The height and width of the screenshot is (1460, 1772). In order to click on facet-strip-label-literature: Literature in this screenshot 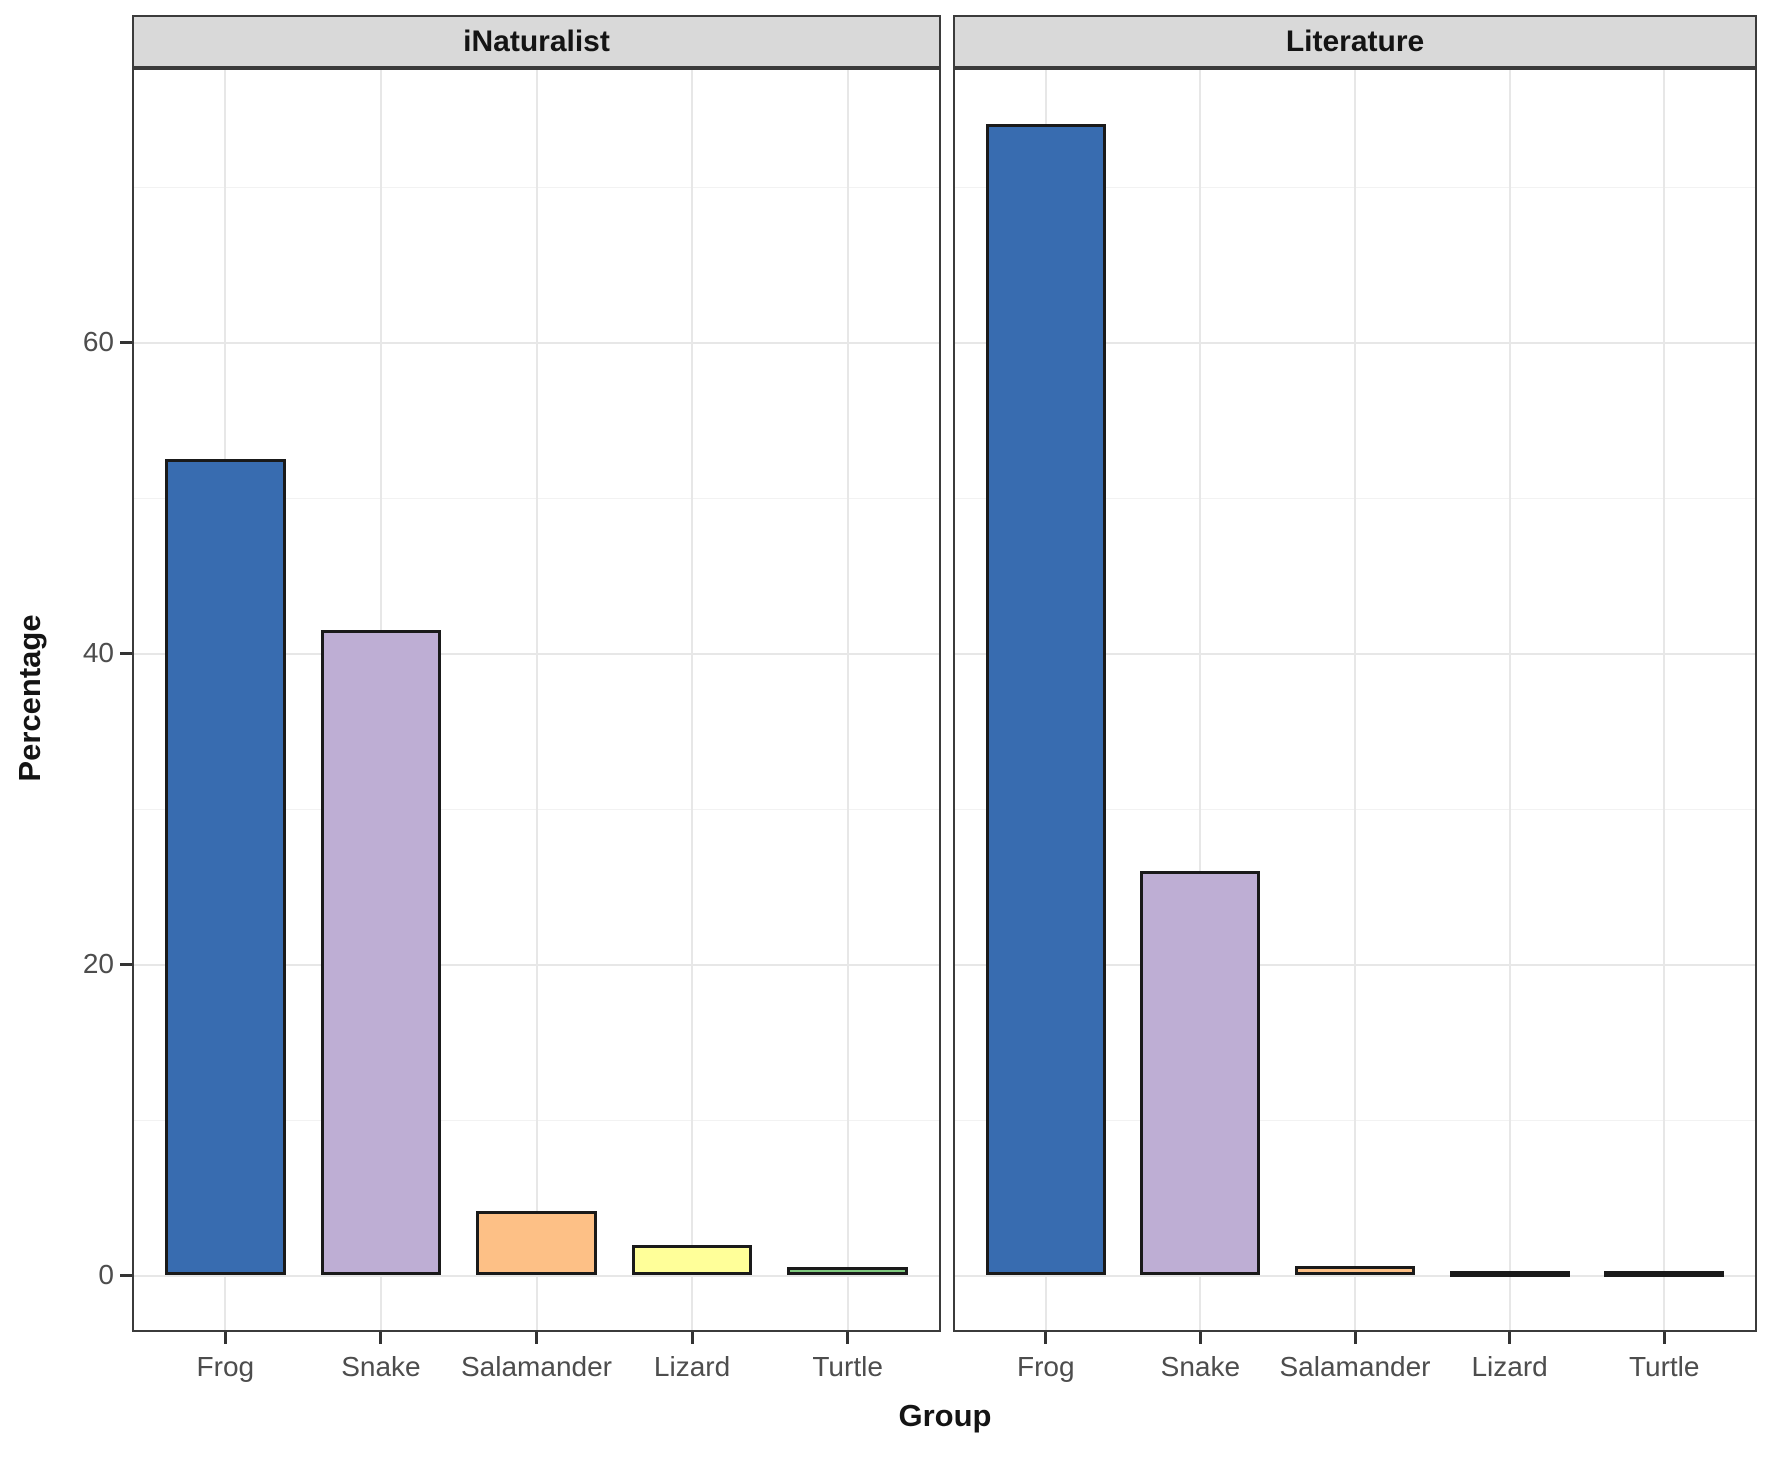, I will do `click(1355, 41)`.